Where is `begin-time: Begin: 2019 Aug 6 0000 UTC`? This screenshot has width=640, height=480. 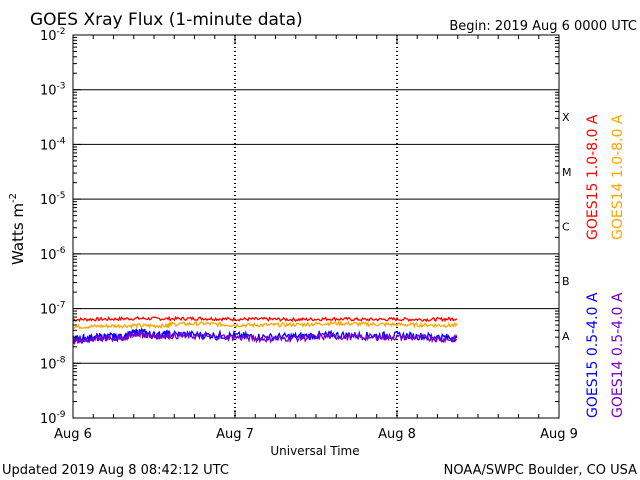 begin-time: Begin: 2019 Aug 6 0000 UTC is located at coordinates (543, 26).